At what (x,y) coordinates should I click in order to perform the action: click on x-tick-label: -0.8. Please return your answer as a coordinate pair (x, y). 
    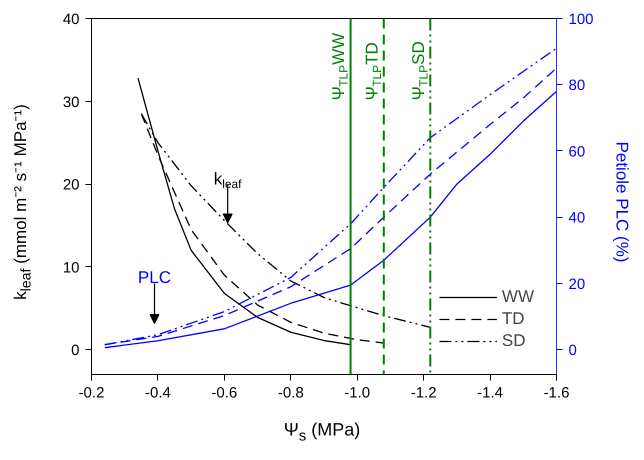
    Looking at the image, I should click on (291, 393).